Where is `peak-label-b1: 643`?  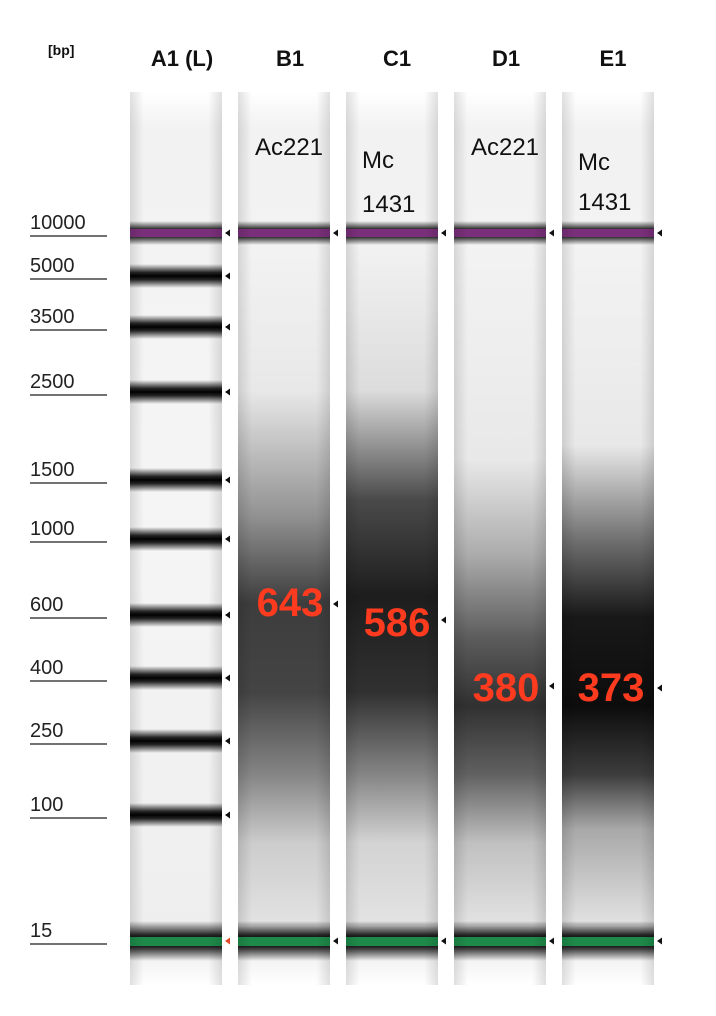
peak-label-b1: 643 is located at coordinates (290, 603).